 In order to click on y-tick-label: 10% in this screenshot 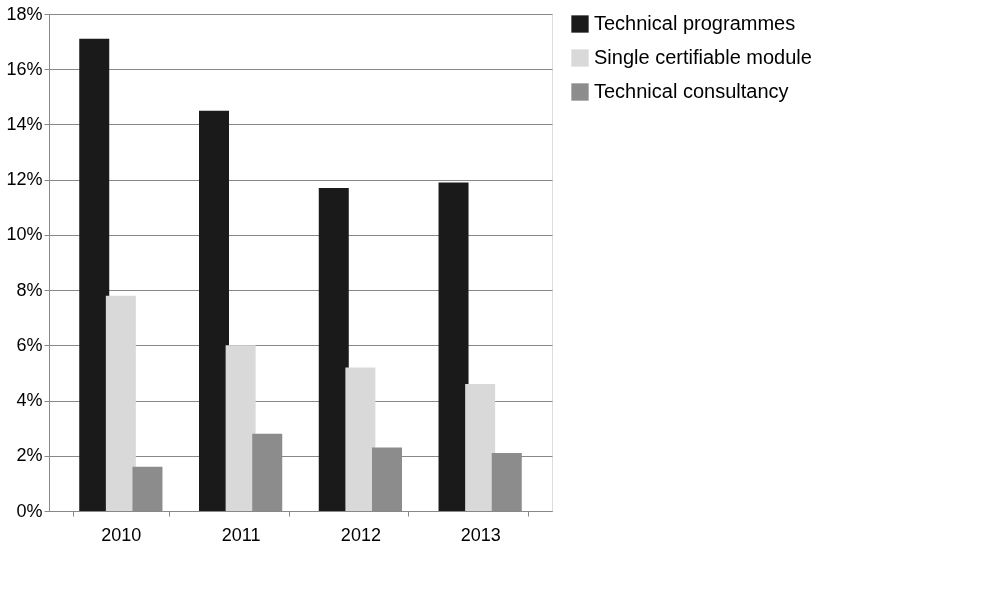, I will do `click(24, 234)`.